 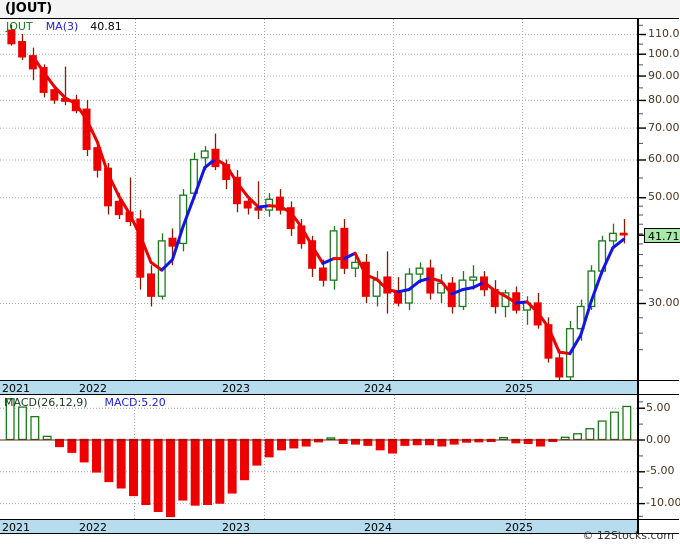 I want to click on x-axis-year-2025: 2025, so click(x=519, y=388).